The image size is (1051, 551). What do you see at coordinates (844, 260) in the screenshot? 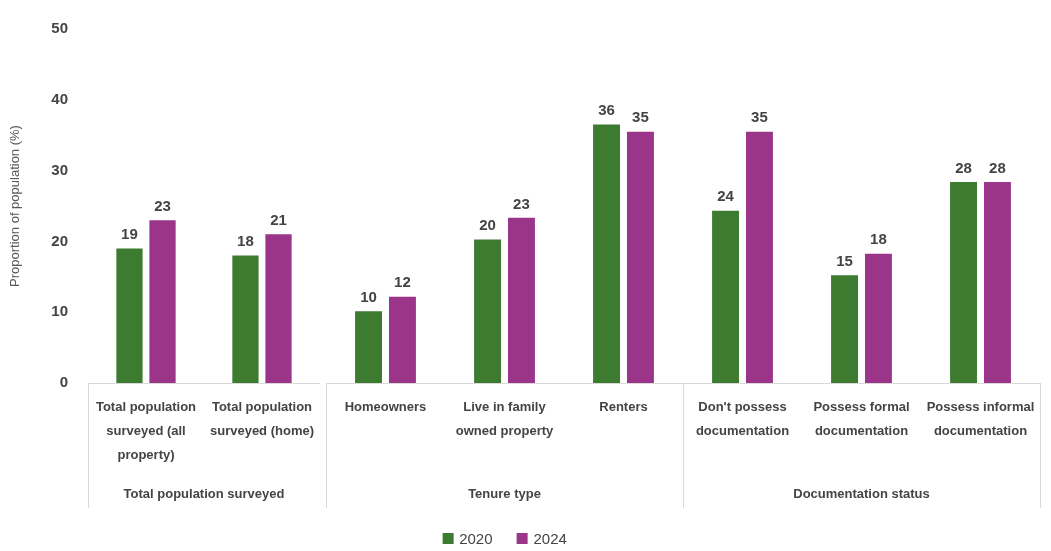
I see `data-label: 15` at bounding box center [844, 260].